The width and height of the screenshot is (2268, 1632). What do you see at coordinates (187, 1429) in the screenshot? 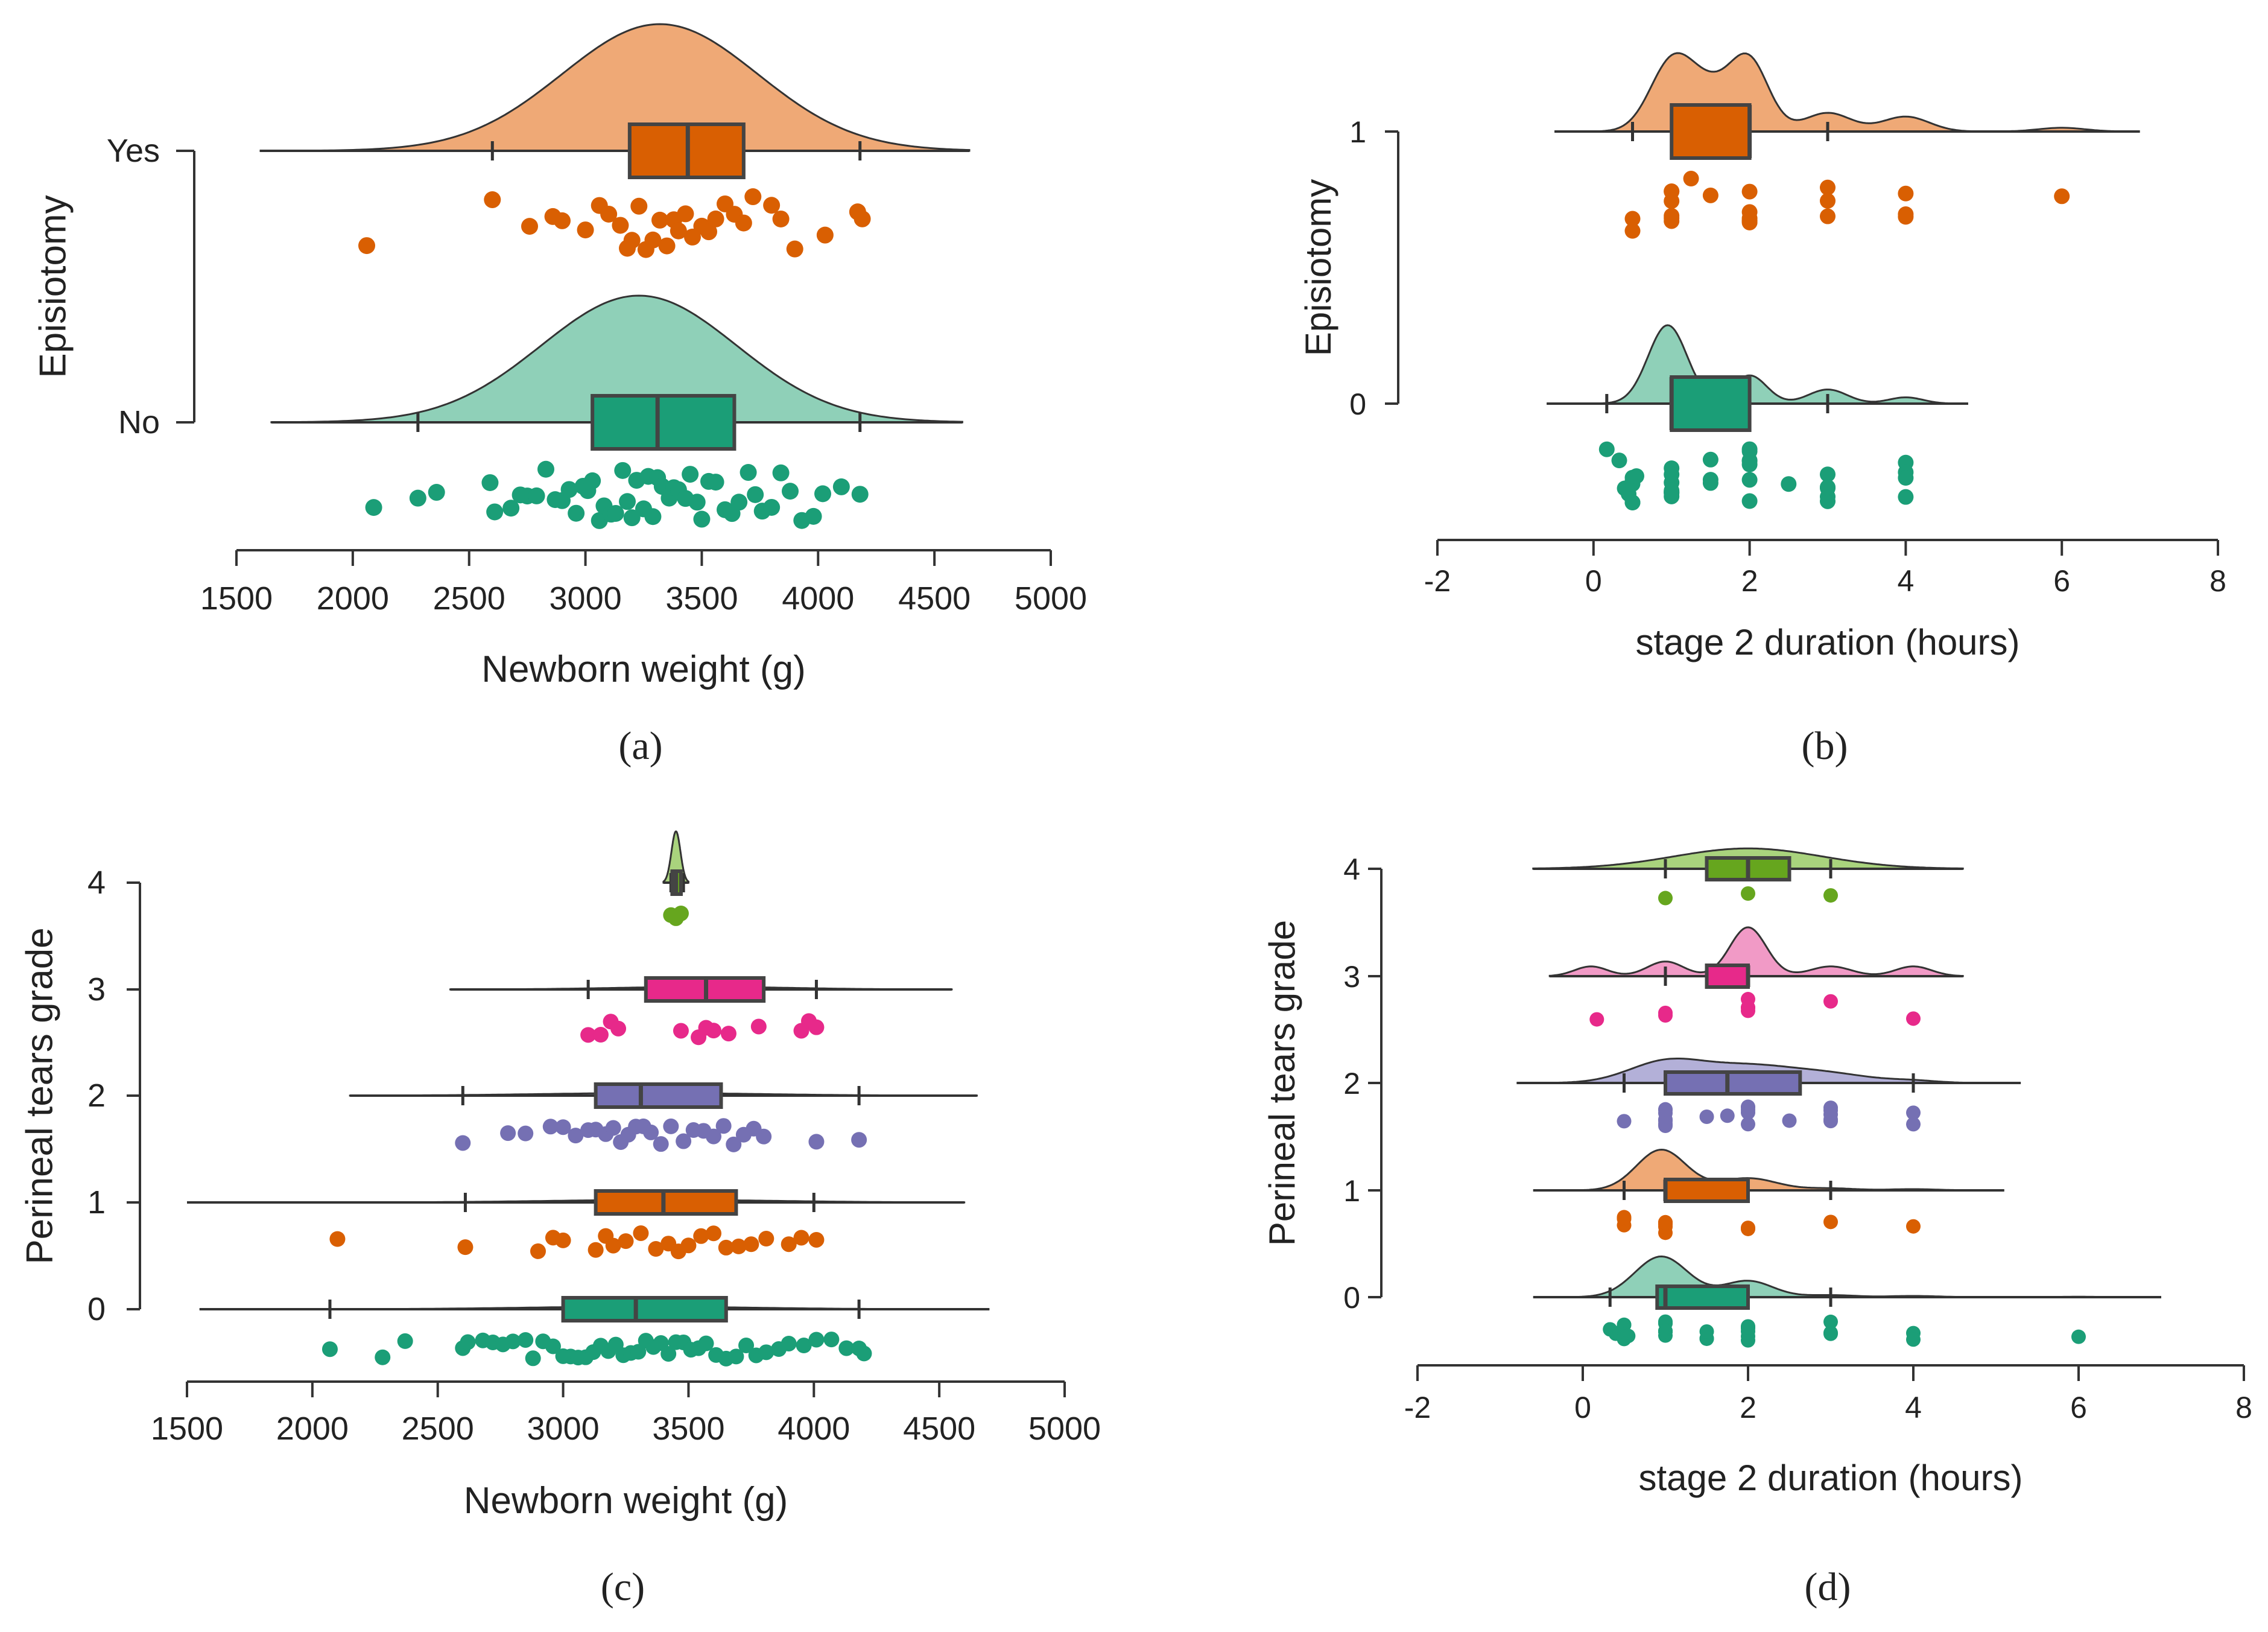
I see `x-tick-label: 1500` at bounding box center [187, 1429].